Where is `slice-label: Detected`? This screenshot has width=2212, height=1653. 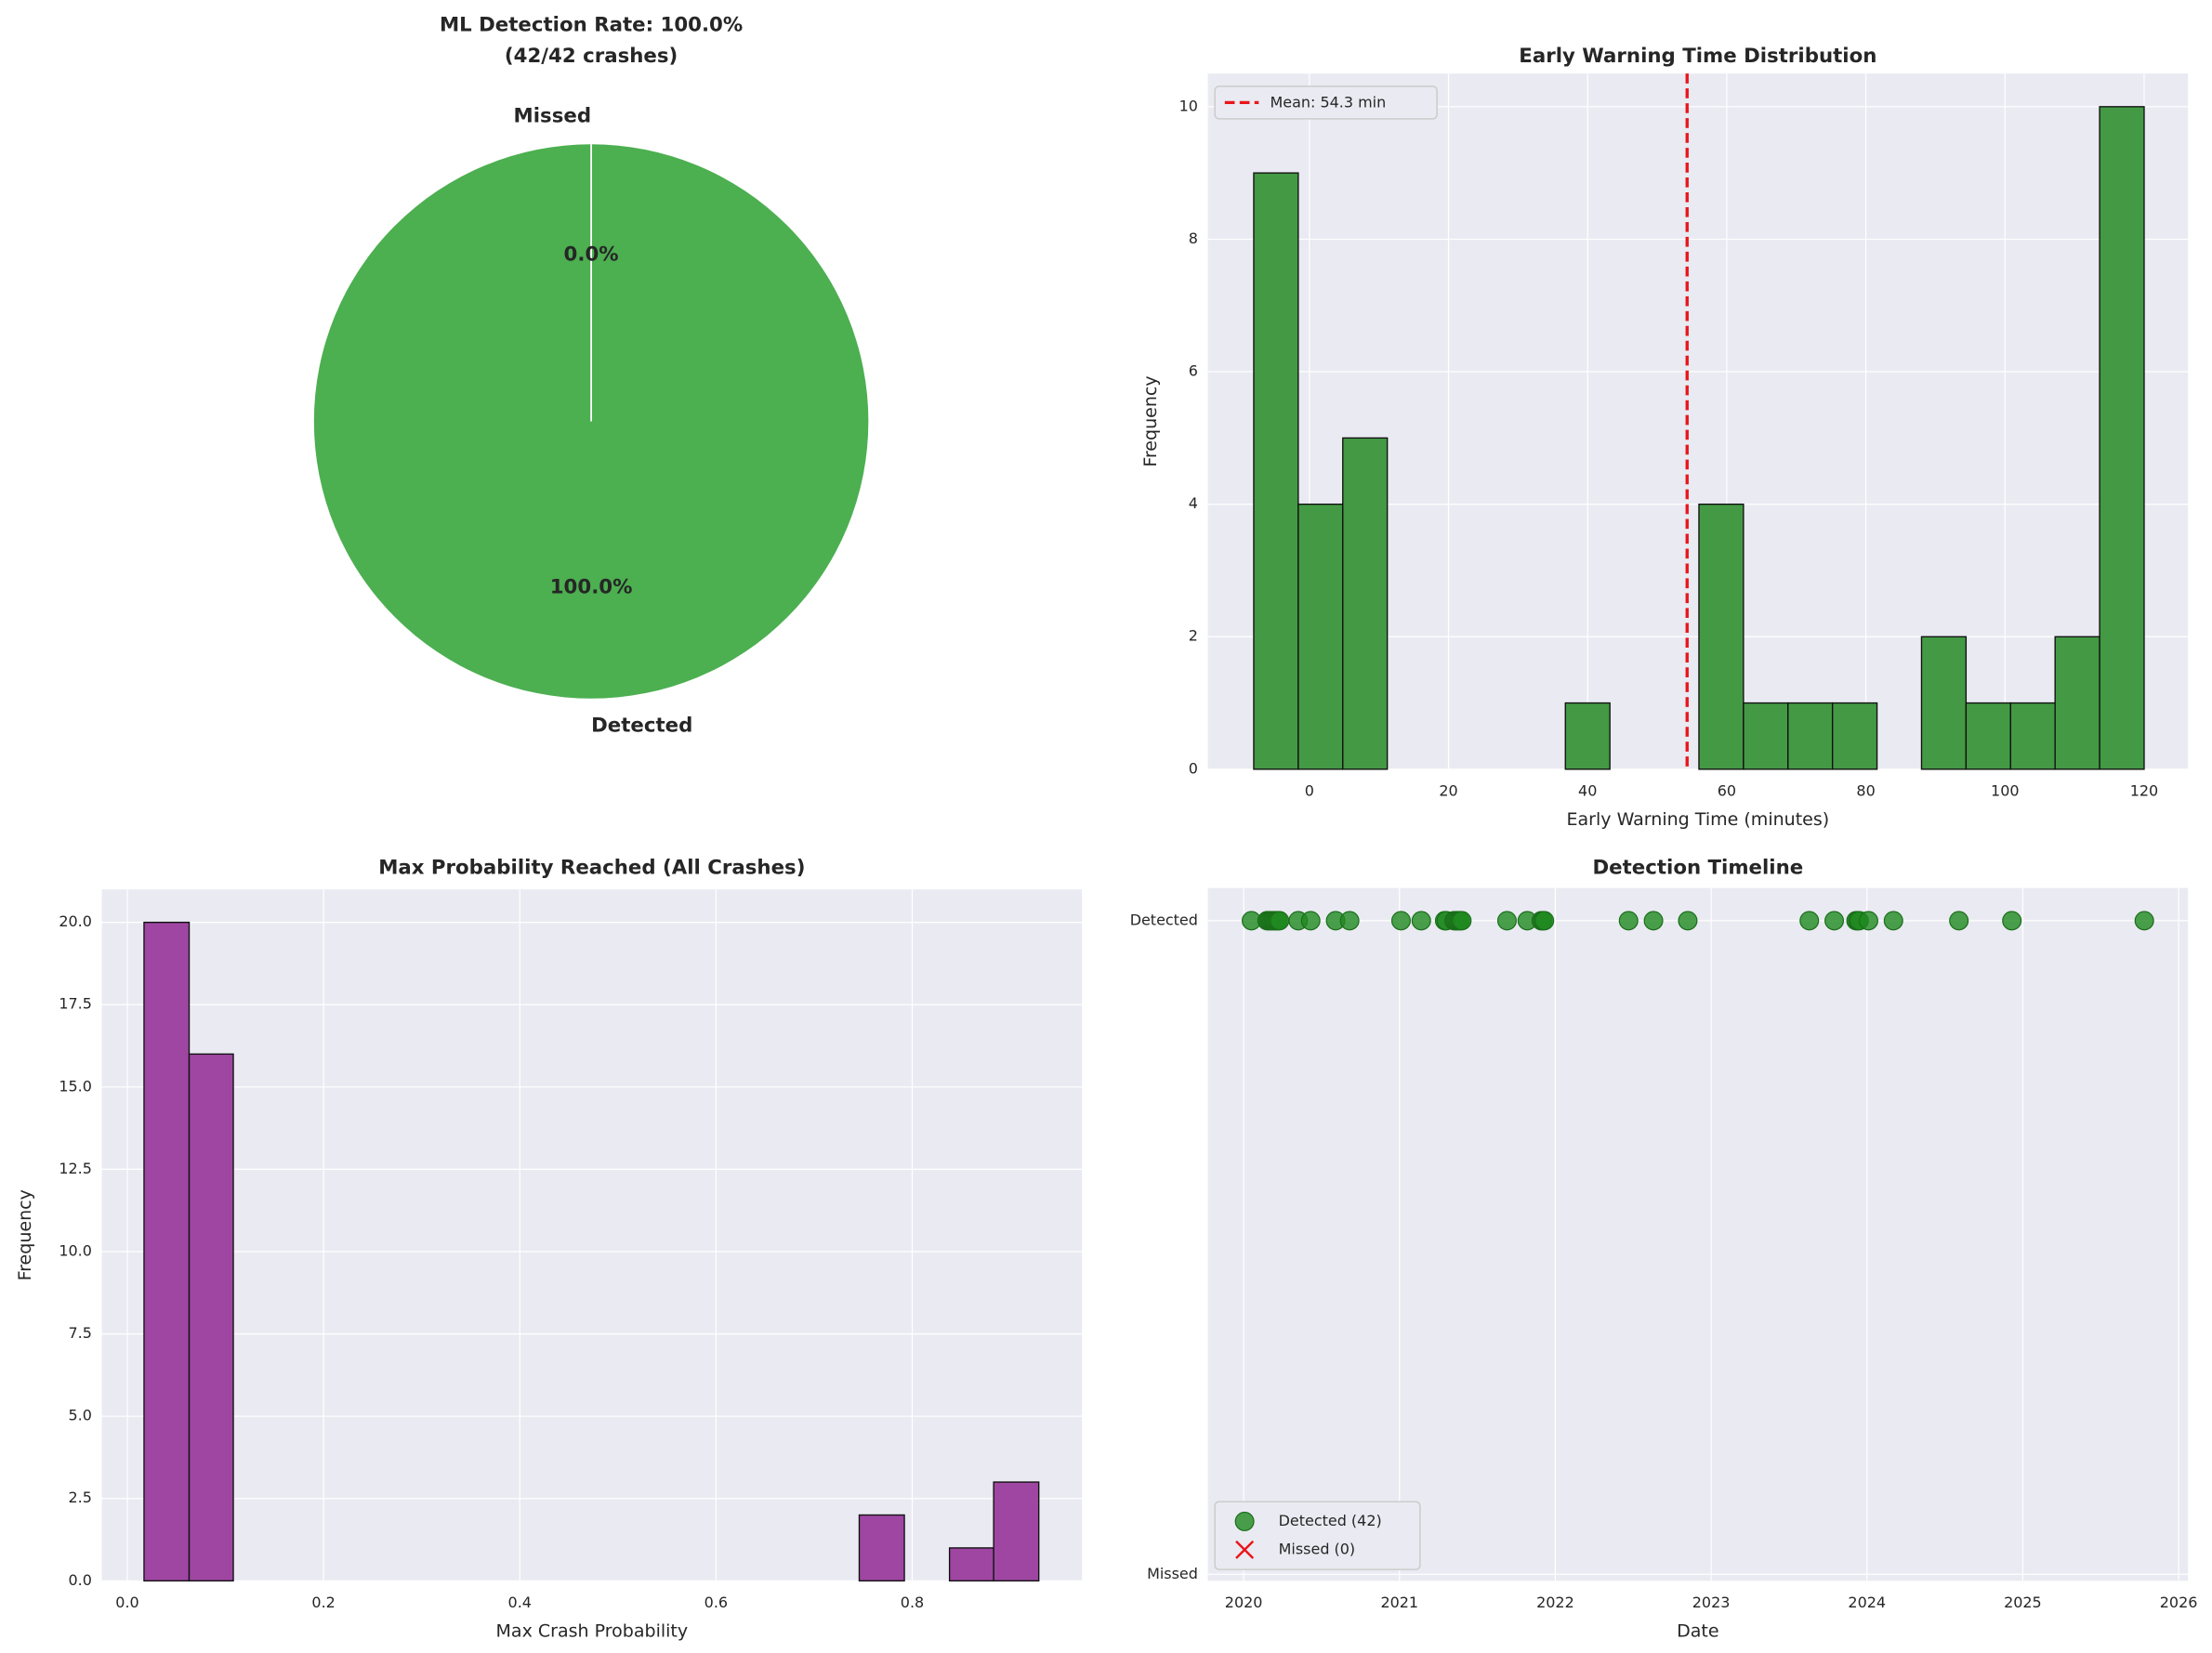 slice-label: Detected is located at coordinates (641, 726).